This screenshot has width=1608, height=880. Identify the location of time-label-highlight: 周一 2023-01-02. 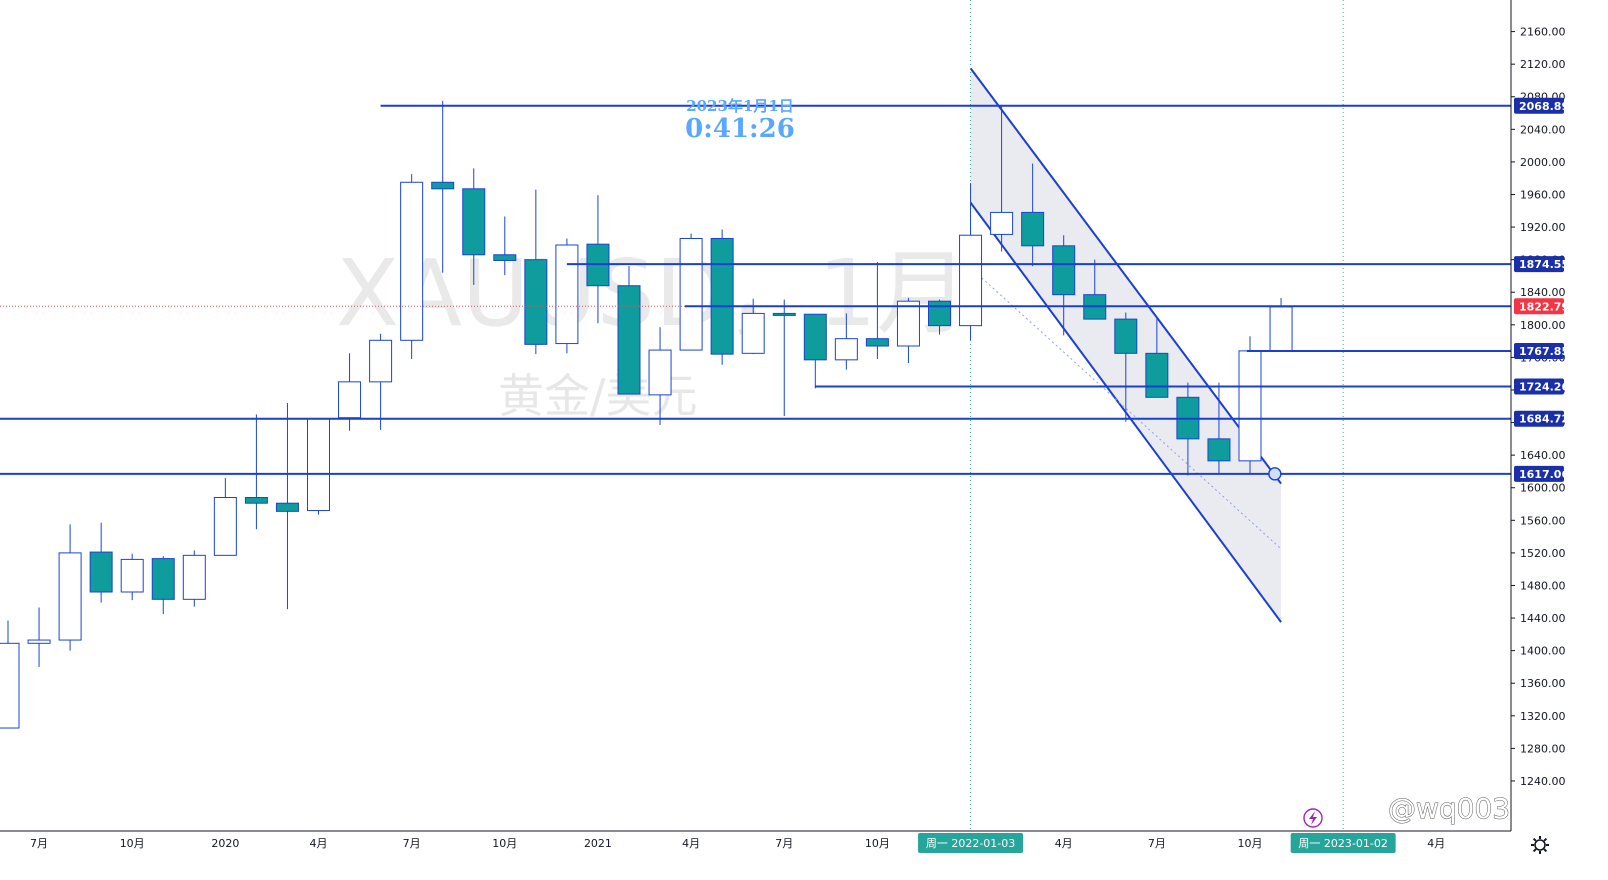
(1342, 843).